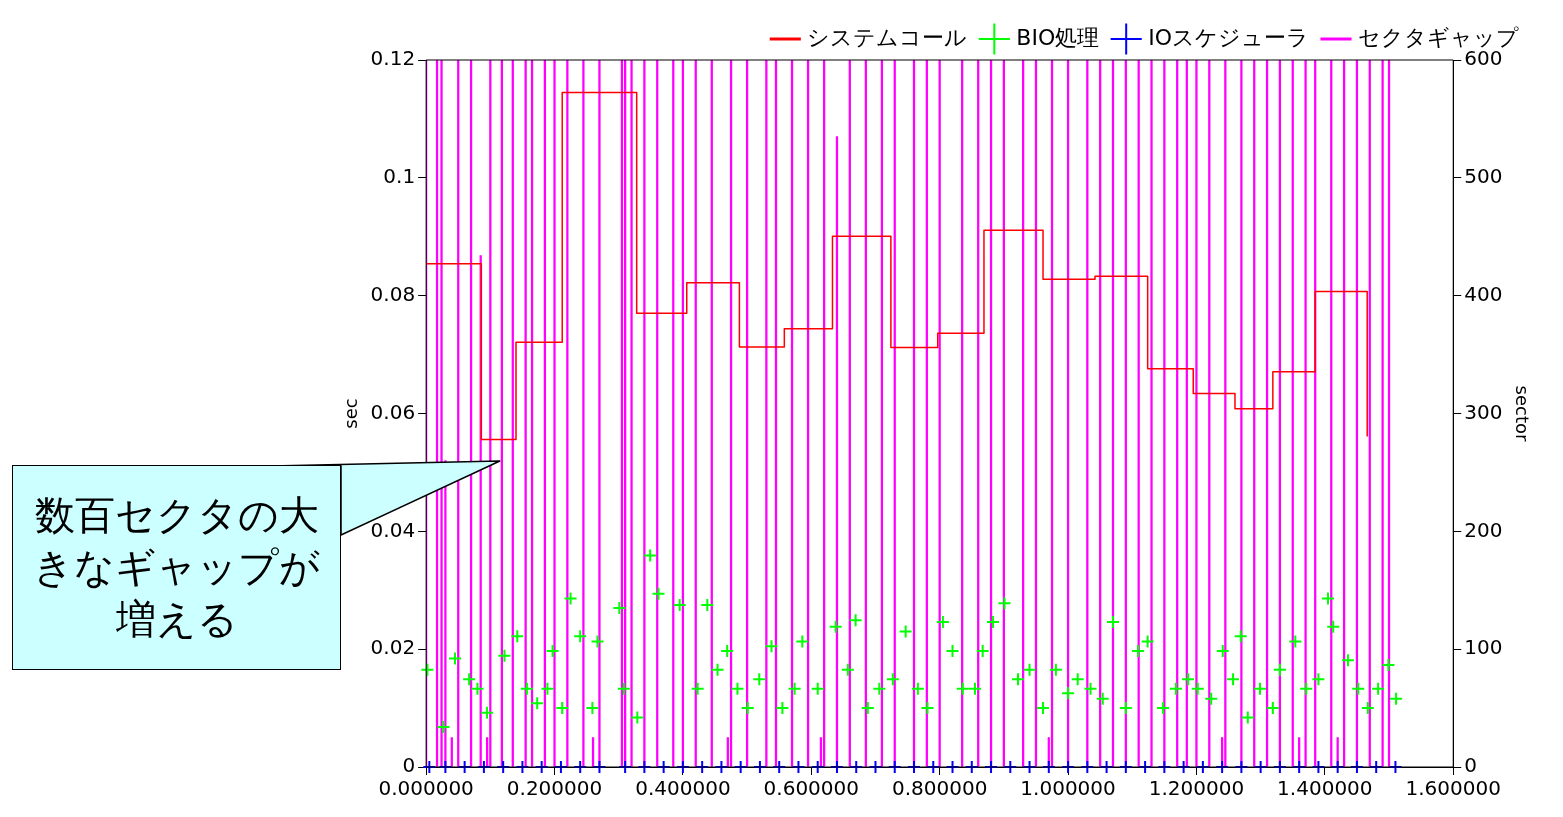 The width and height of the screenshot is (1563, 817). I want to click on y2-tick-label: 400, so click(1483, 293).